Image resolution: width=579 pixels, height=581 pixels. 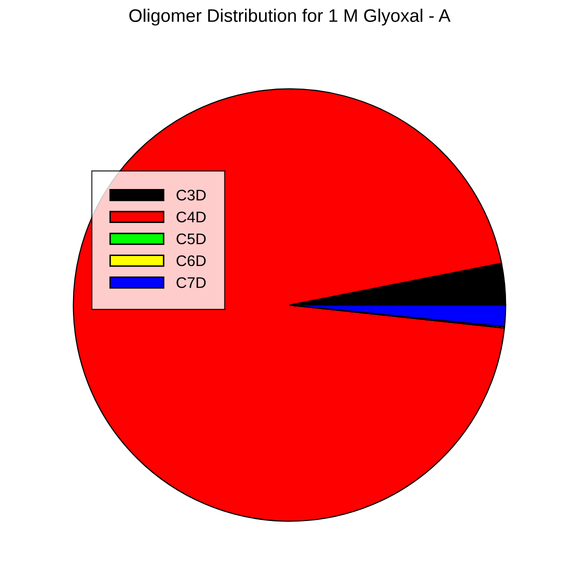 I want to click on legend-label: C4D, so click(x=191, y=217).